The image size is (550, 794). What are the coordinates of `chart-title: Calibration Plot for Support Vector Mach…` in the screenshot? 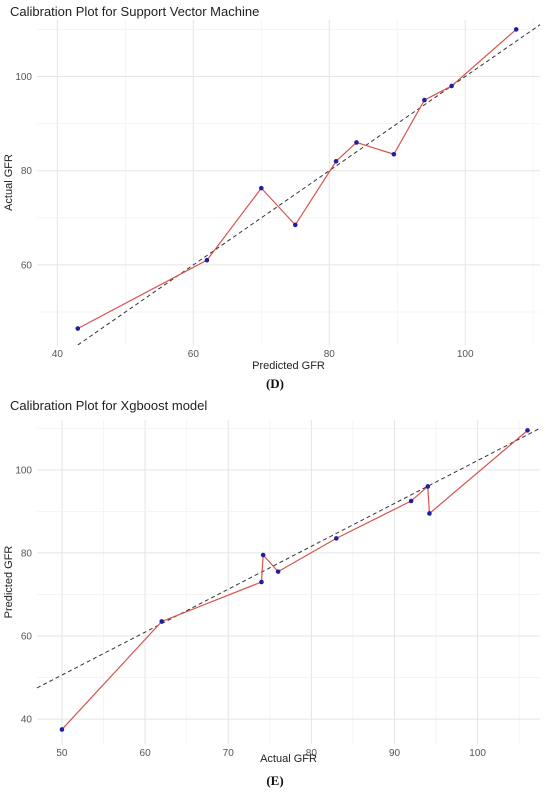 It's located at (135, 11).